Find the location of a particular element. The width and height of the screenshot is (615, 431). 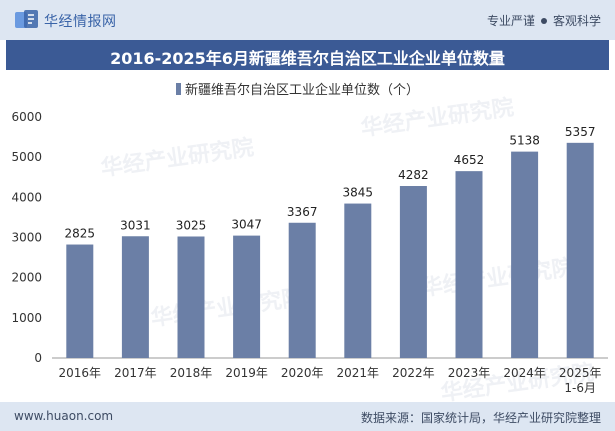

data-label: 3367 is located at coordinates (302, 212).